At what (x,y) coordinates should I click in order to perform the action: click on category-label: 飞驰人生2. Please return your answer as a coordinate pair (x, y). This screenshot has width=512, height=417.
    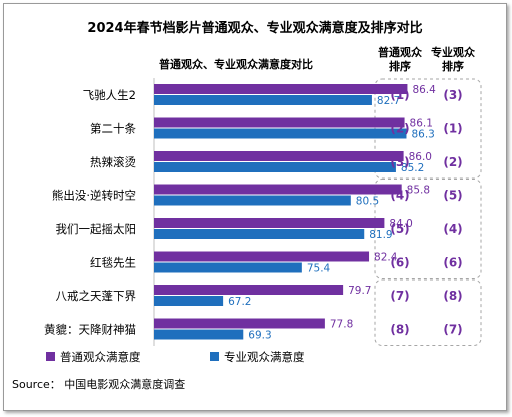
    Looking at the image, I should click on (109, 95).